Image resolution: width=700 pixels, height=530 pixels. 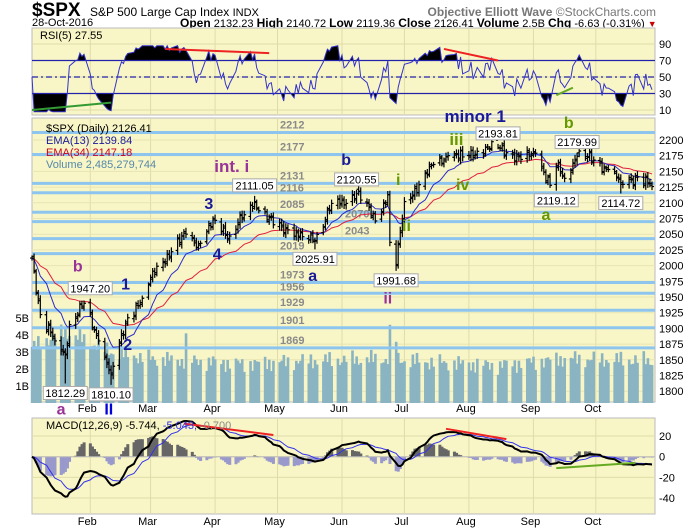 I want to click on level-label: 2043, so click(x=357, y=232).